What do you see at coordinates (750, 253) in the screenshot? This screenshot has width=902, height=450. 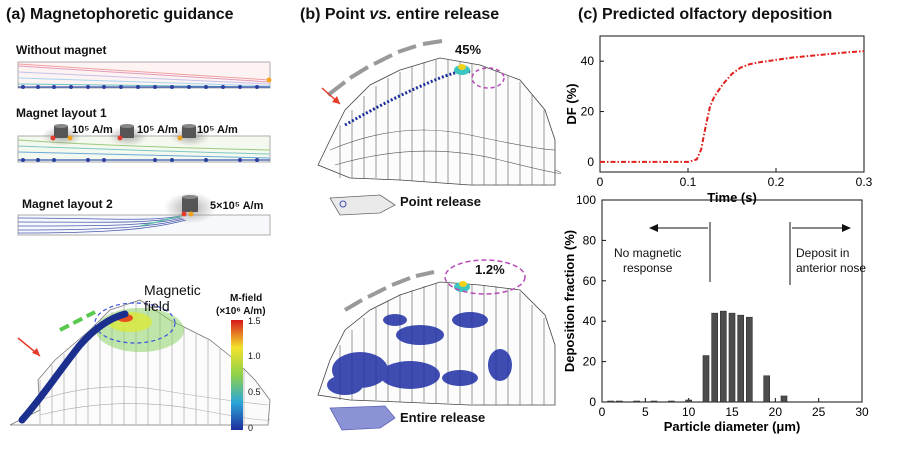 I see `annotation-arrows` at bounding box center [750, 253].